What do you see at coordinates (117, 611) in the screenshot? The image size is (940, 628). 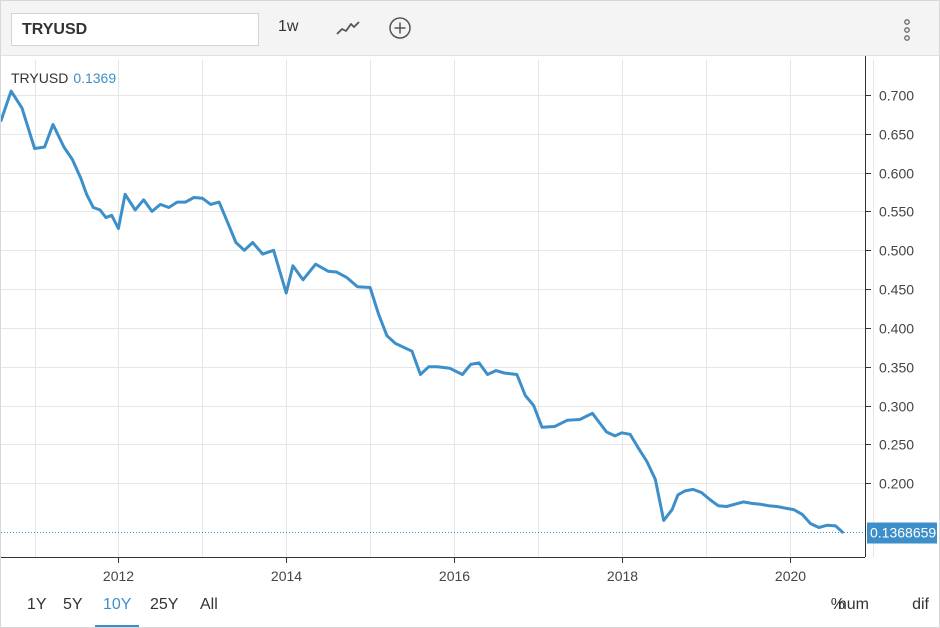 I see `range-10y-button: 10Y` at bounding box center [117, 611].